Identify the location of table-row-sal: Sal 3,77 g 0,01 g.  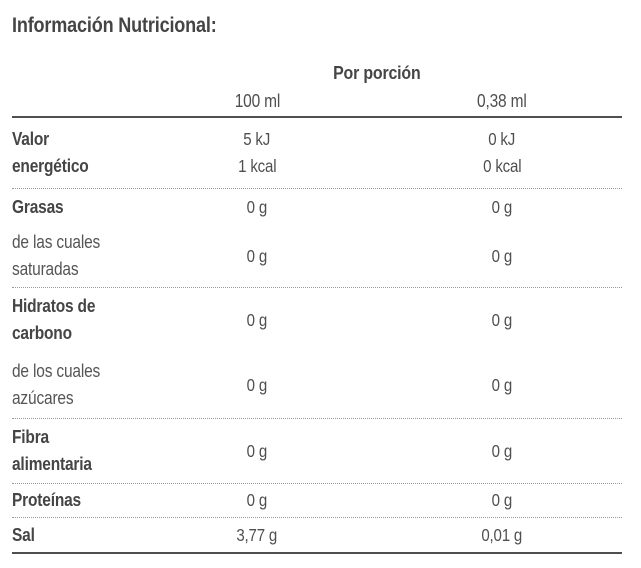
(317, 535).